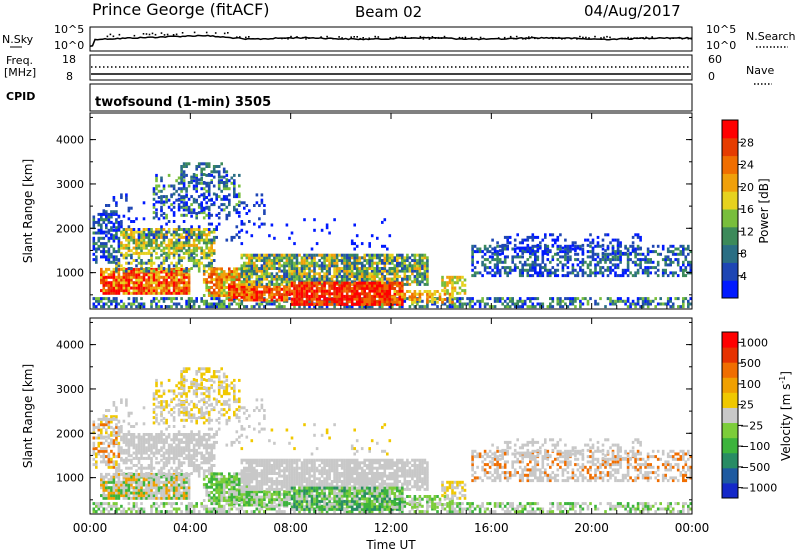  What do you see at coordinates (183, 102) in the screenshot?
I see `cpid-value: twofsound (1-min) 3505` at bounding box center [183, 102].